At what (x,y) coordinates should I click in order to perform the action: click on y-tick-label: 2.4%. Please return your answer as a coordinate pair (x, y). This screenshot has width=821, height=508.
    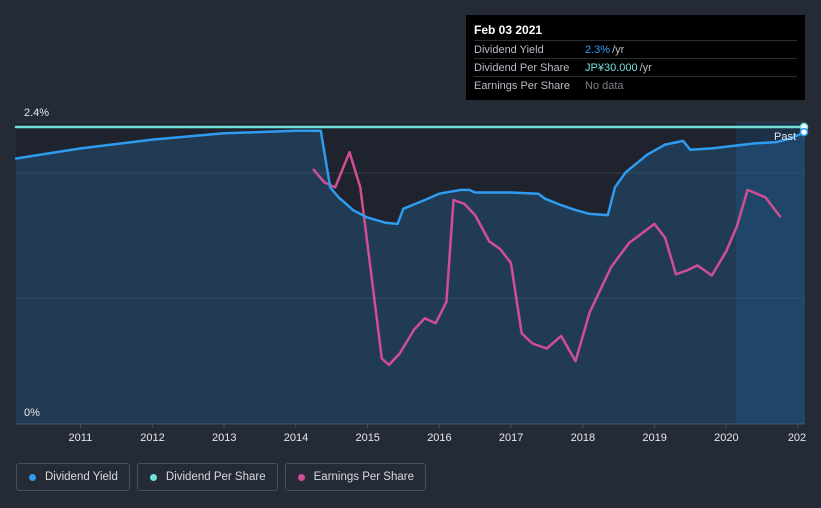
    Looking at the image, I should click on (36, 113).